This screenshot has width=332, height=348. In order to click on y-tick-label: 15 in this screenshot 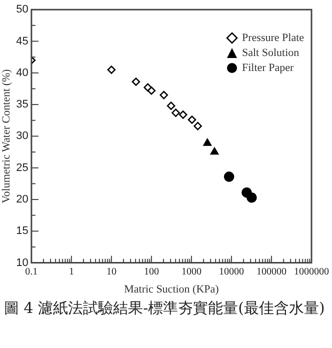, I will do `click(22, 231)`.